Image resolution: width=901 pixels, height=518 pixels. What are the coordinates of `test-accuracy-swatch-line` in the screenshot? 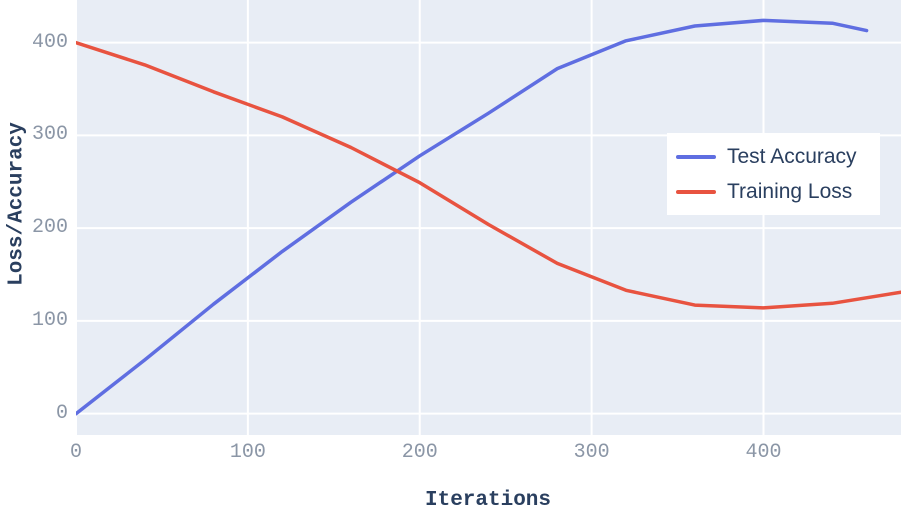 It's located at (696, 156).